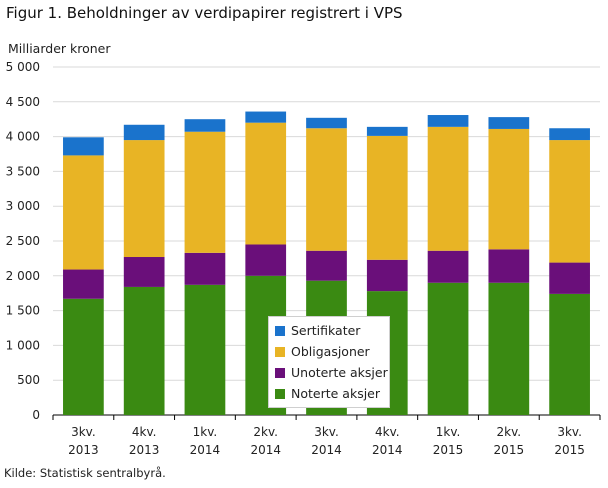 Image resolution: width=608 pixels, height=488 pixels. Describe the element at coordinates (36, 415) in the screenshot. I see `y-tick-label: 0` at that location.